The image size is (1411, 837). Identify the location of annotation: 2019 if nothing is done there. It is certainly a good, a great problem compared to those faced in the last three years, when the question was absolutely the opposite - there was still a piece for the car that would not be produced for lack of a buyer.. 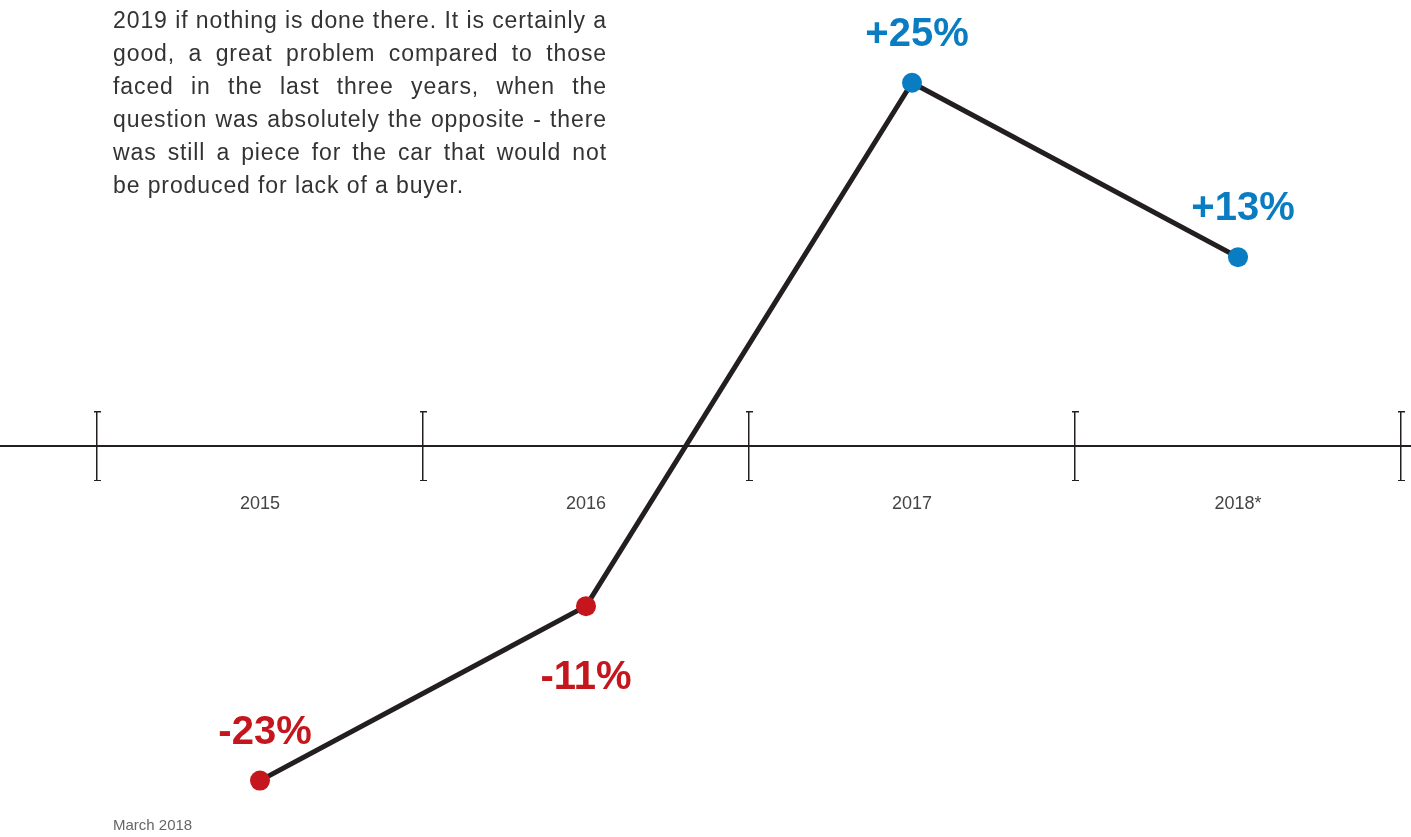
(360, 103).